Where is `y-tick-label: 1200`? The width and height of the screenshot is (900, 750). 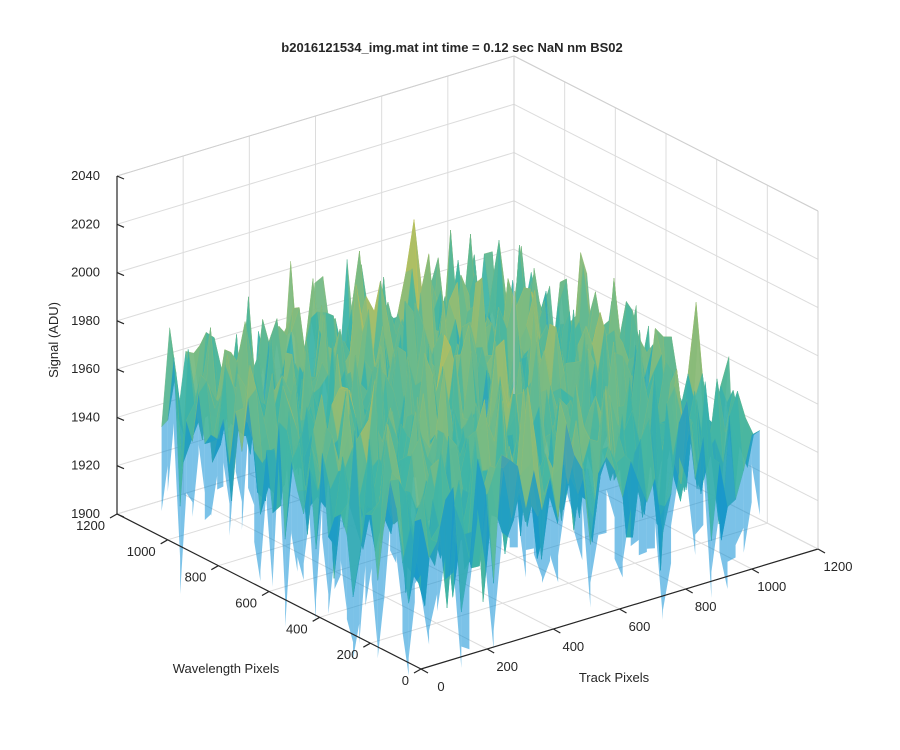
y-tick-label: 1200 is located at coordinates (90, 525).